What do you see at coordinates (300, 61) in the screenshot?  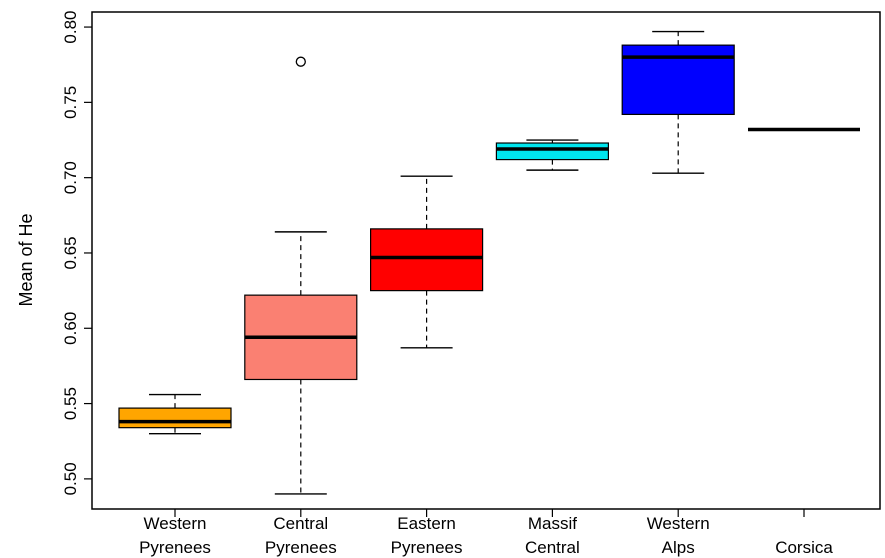 I see `outlier-point` at bounding box center [300, 61].